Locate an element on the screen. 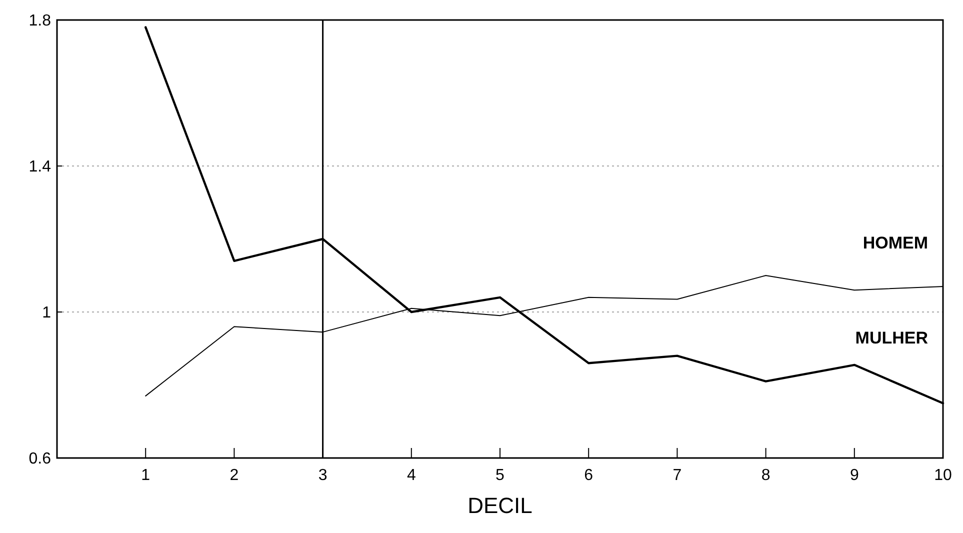 The image size is (963, 533). x-tick-label: 3 is located at coordinates (323, 475).